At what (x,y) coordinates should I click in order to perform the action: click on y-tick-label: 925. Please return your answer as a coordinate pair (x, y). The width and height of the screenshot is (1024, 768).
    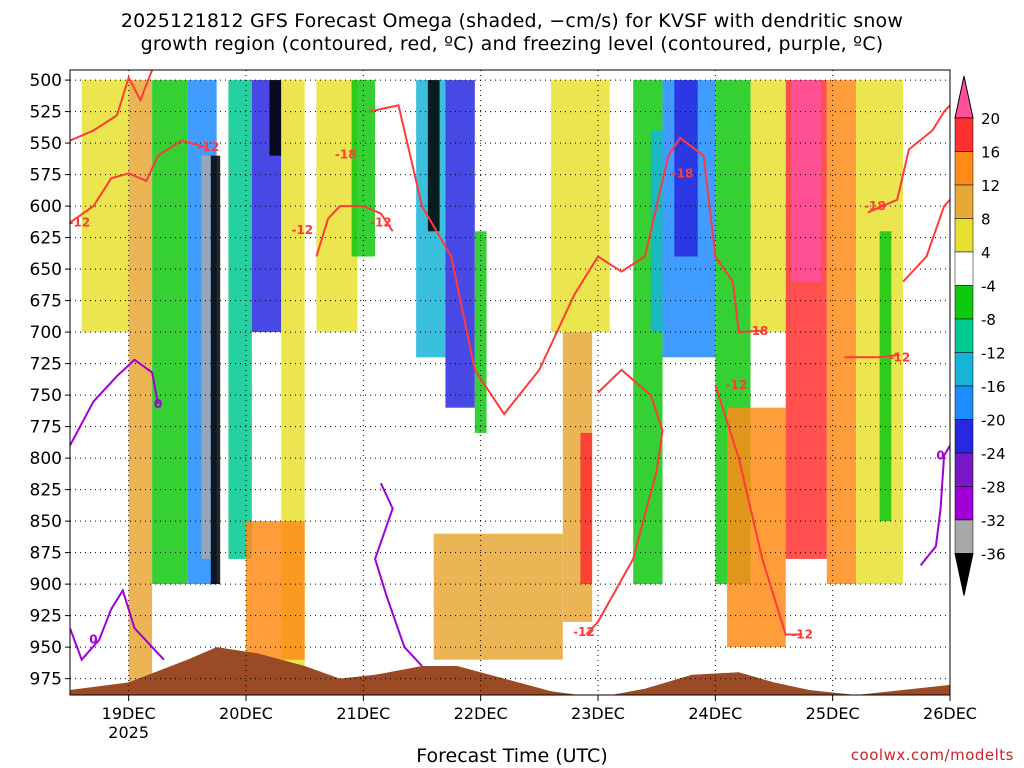
    Looking at the image, I should click on (46, 617).